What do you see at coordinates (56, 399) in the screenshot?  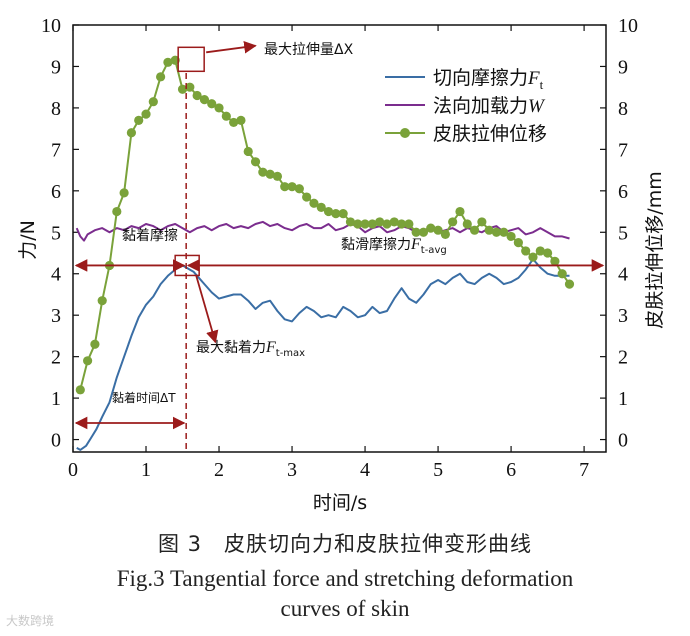 I see `y-tick-label: 1` at bounding box center [56, 399].